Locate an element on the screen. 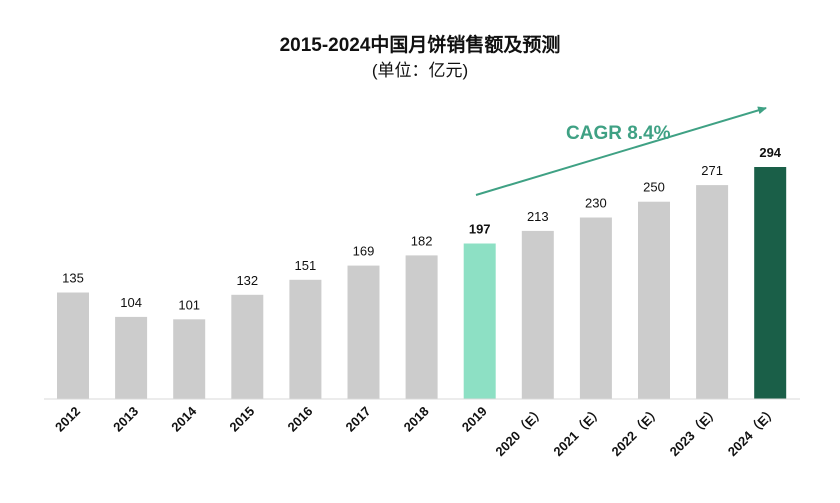 The image size is (840, 503). bar-2019 is located at coordinates (479, 321).